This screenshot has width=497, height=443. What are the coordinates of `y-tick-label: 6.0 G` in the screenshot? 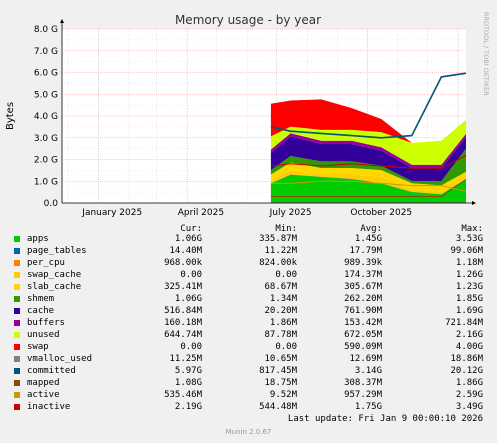 It's located at (46, 74).